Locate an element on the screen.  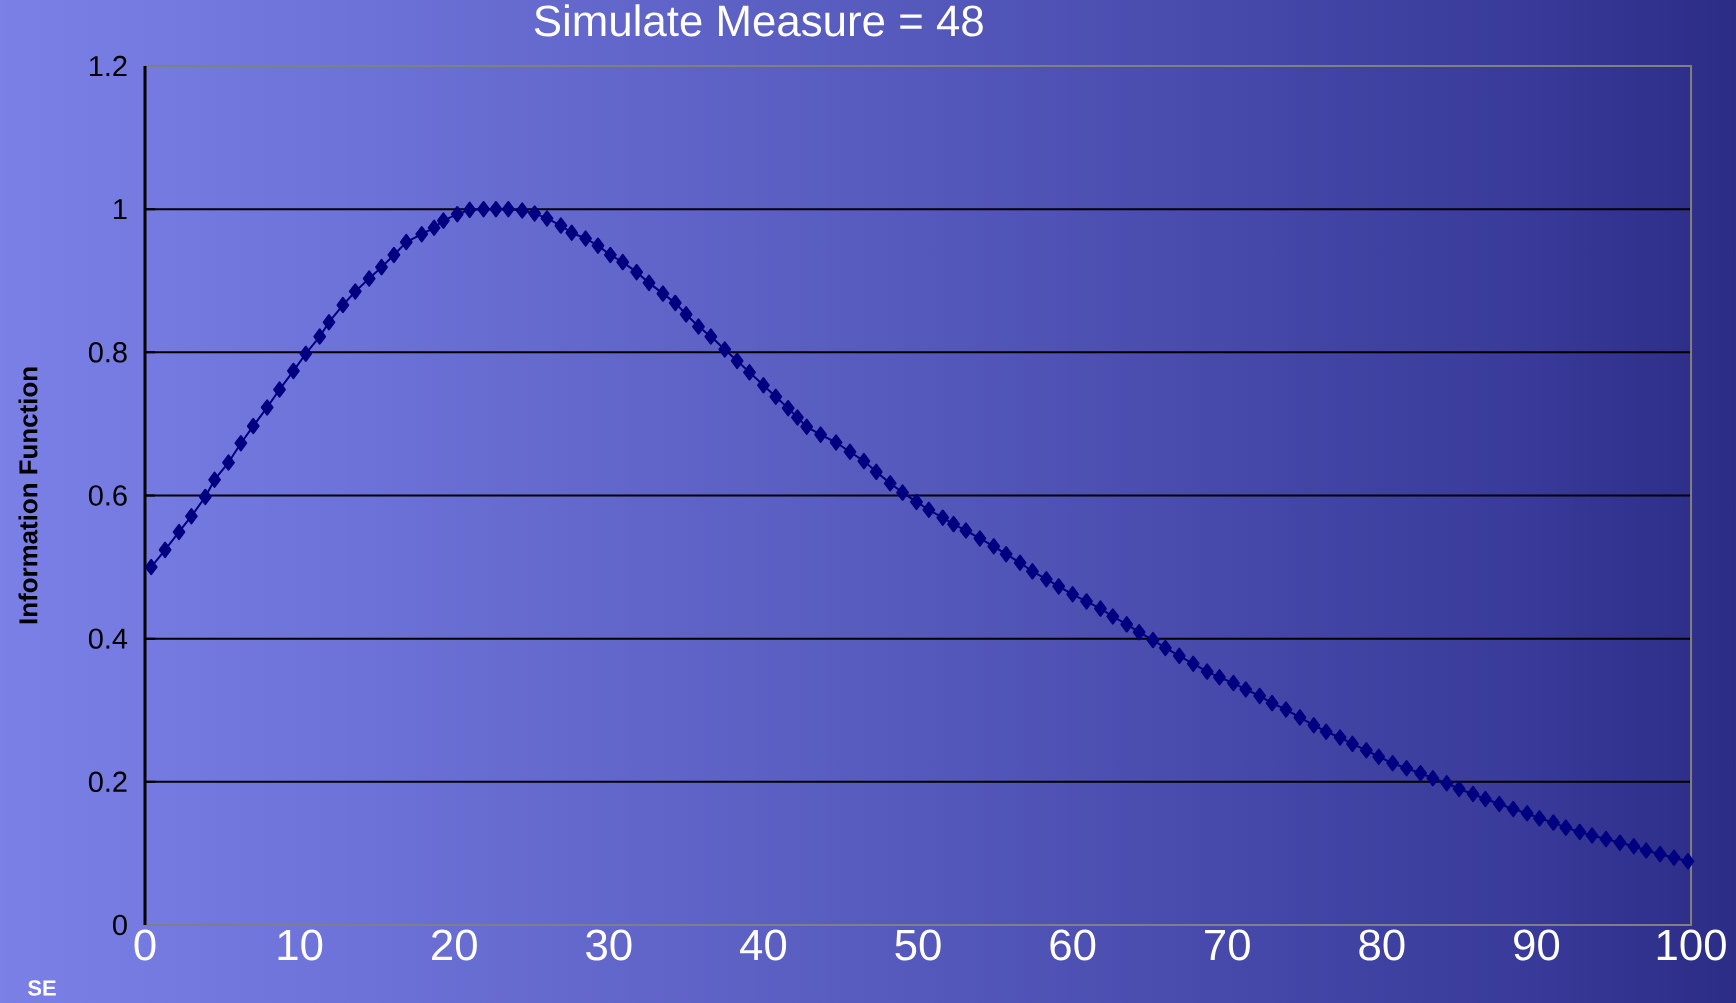
x-tick-label: 30 is located at coordinates (609, 945).